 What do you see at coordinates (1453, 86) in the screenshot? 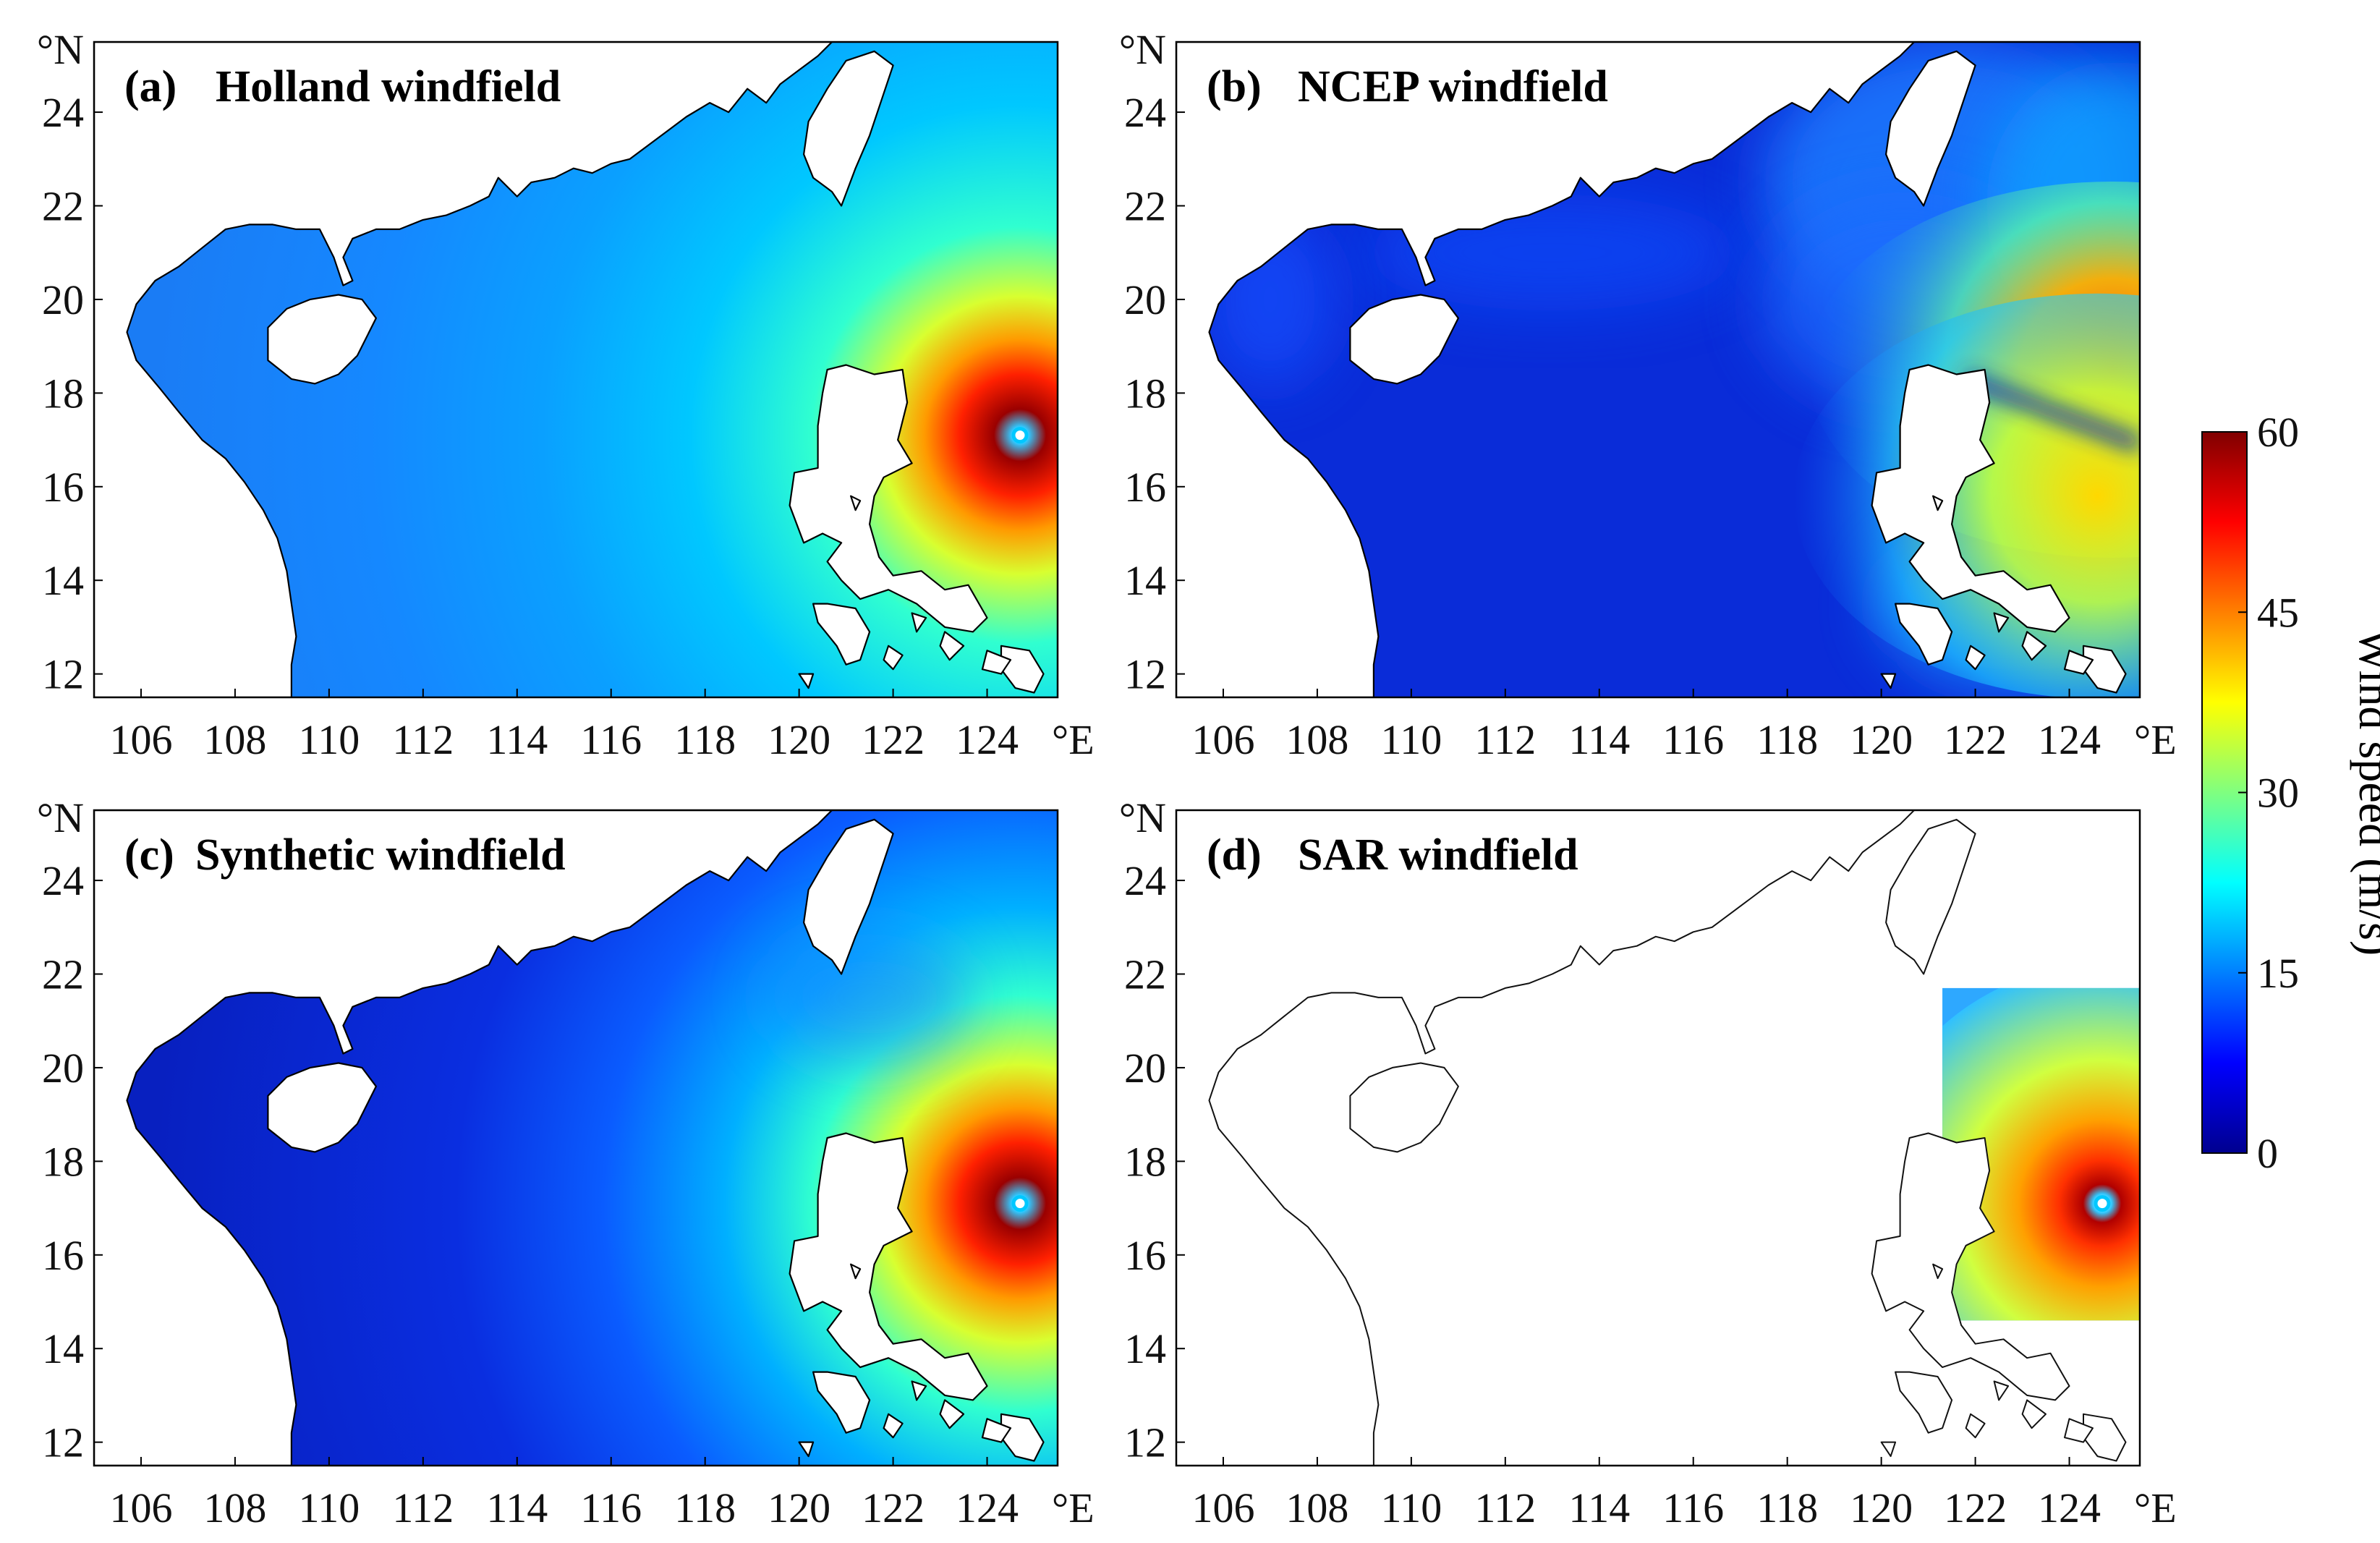
I see `panel-title: NCEP windfield` at bounding box center [1453, 86].